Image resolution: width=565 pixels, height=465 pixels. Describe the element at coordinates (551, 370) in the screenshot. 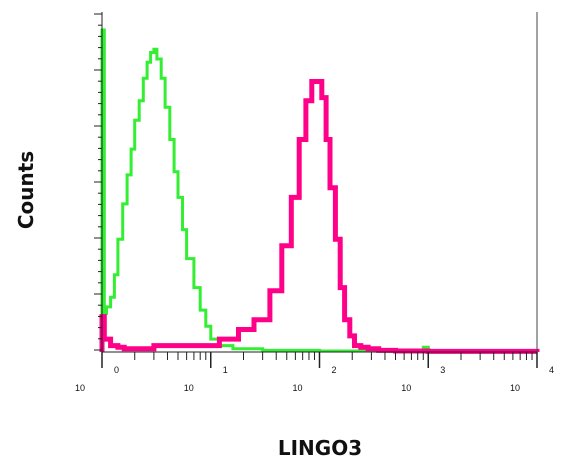

I see `x-tick-label-exponent: 4` at that location.